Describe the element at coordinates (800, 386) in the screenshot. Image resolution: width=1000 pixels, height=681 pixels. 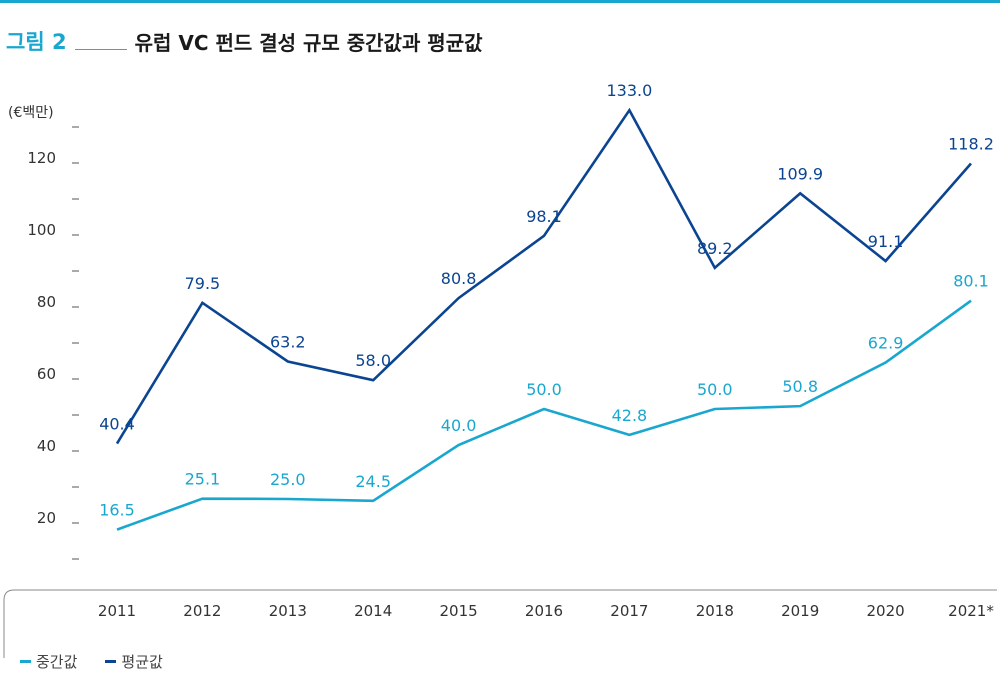
I see `data-label-median-2019: 50.8` at that location.